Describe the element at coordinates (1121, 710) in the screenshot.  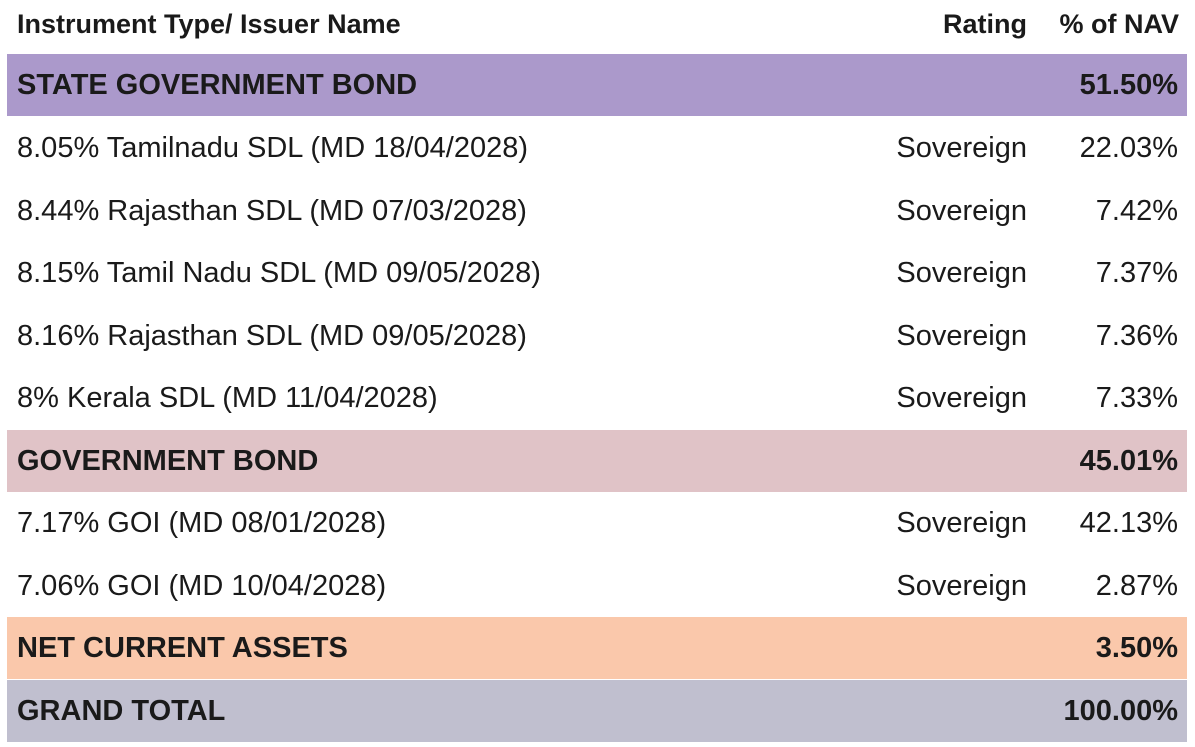
I see `group-nav: 100.00%` at that location.